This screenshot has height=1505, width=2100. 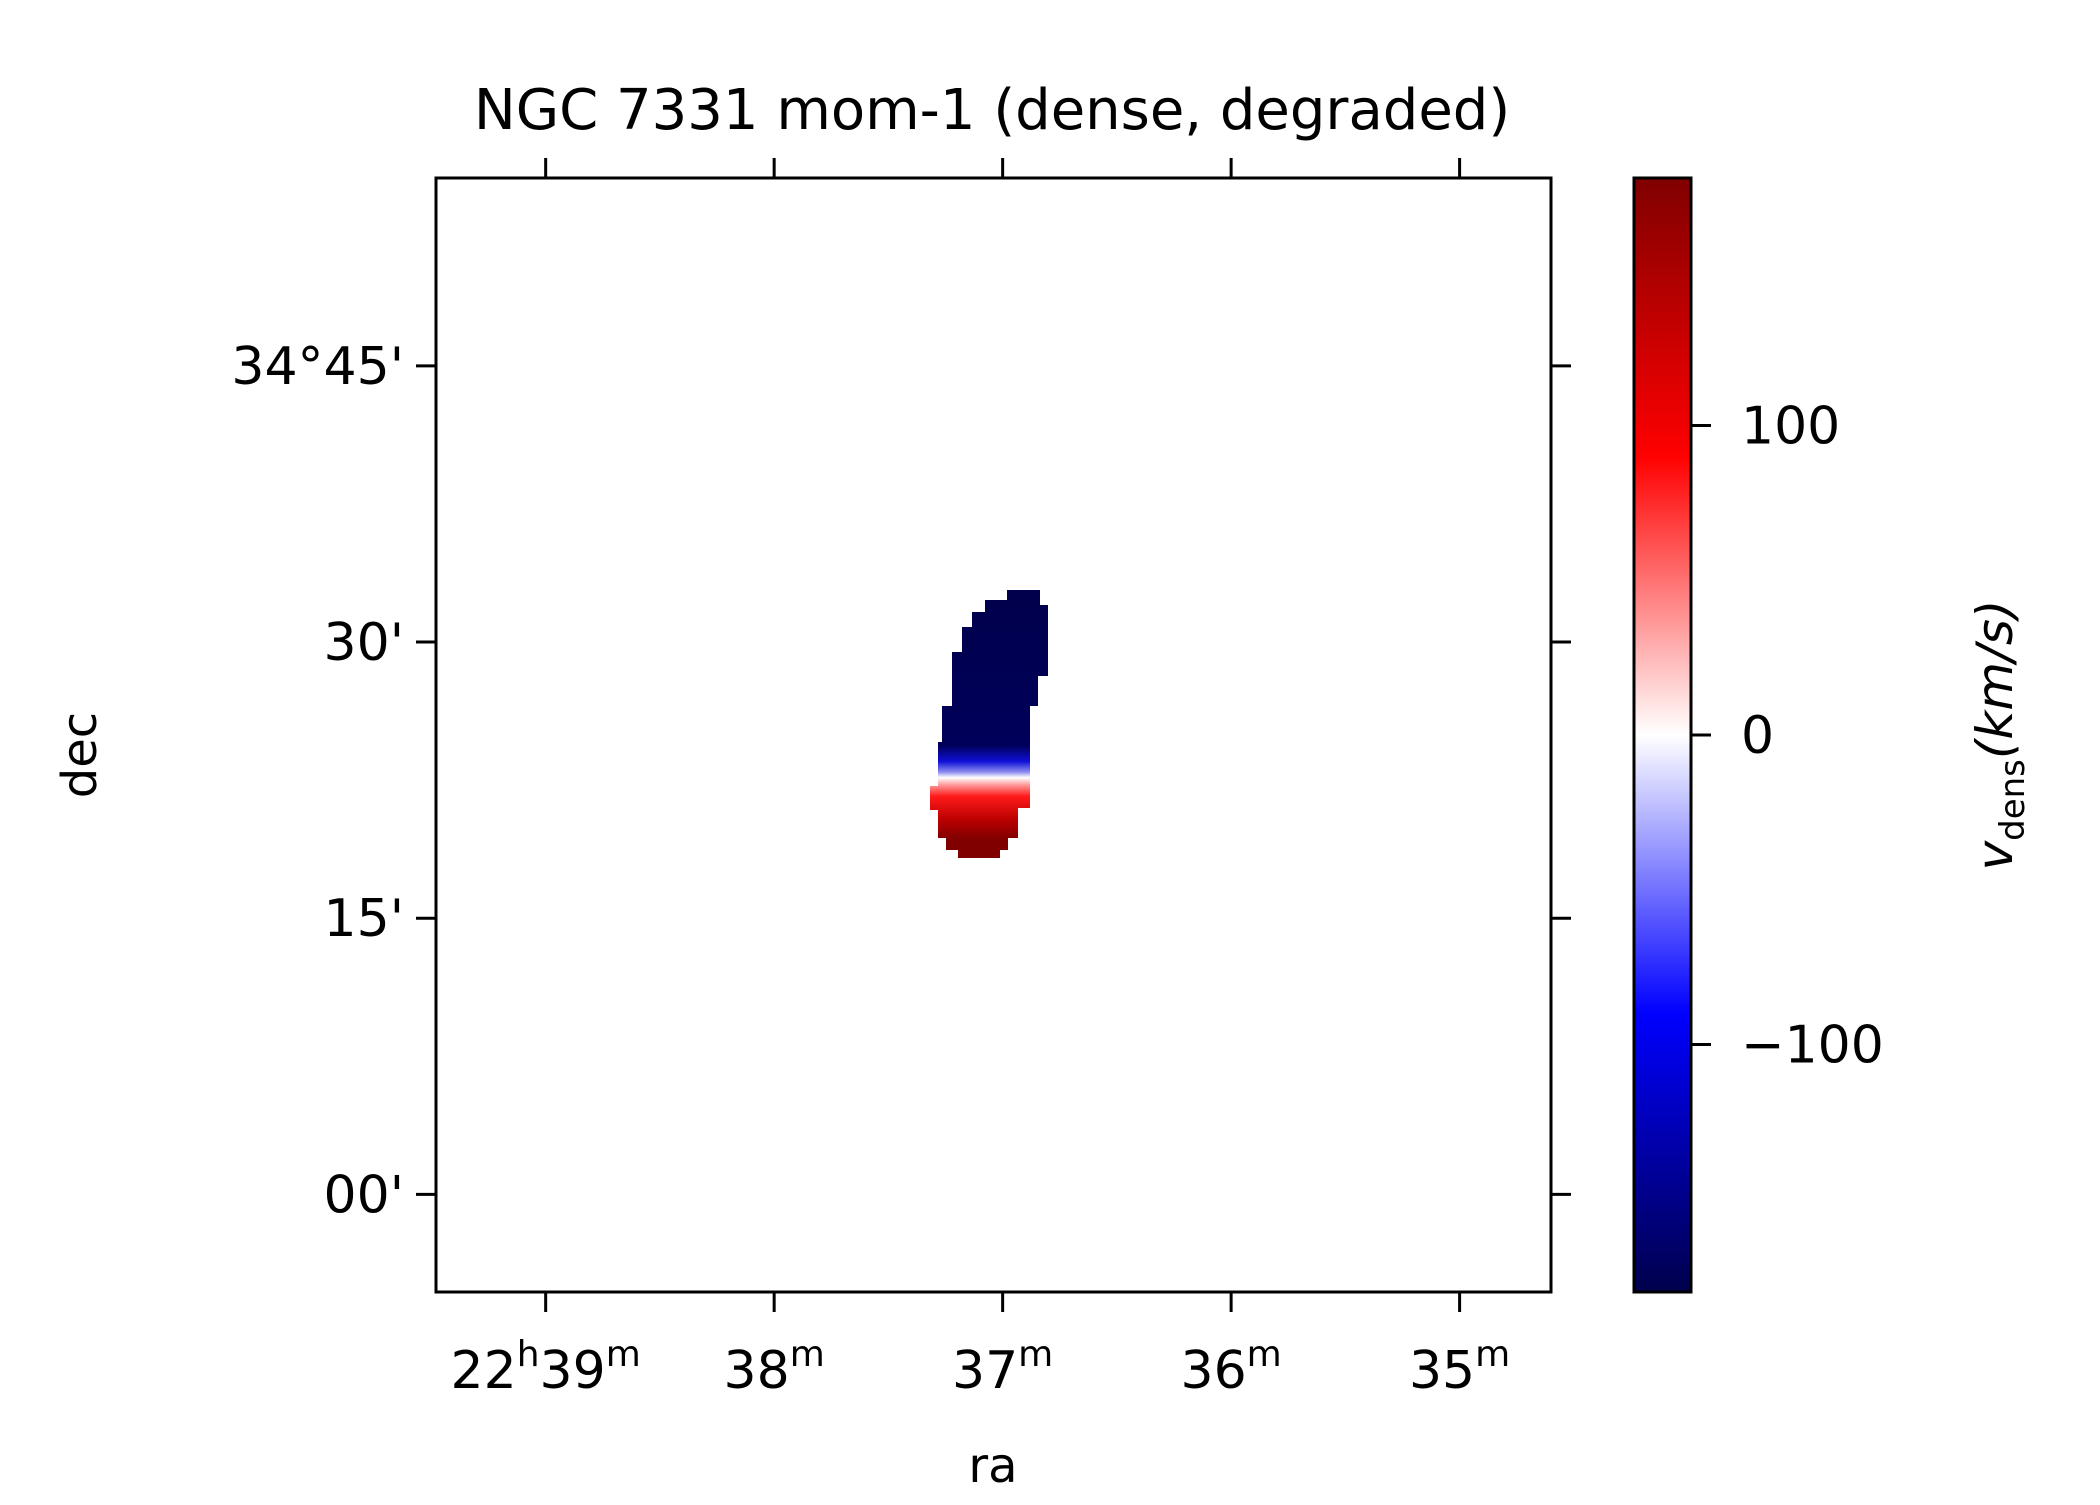 I want to click on velocity-map, so click(x=989, y=724).